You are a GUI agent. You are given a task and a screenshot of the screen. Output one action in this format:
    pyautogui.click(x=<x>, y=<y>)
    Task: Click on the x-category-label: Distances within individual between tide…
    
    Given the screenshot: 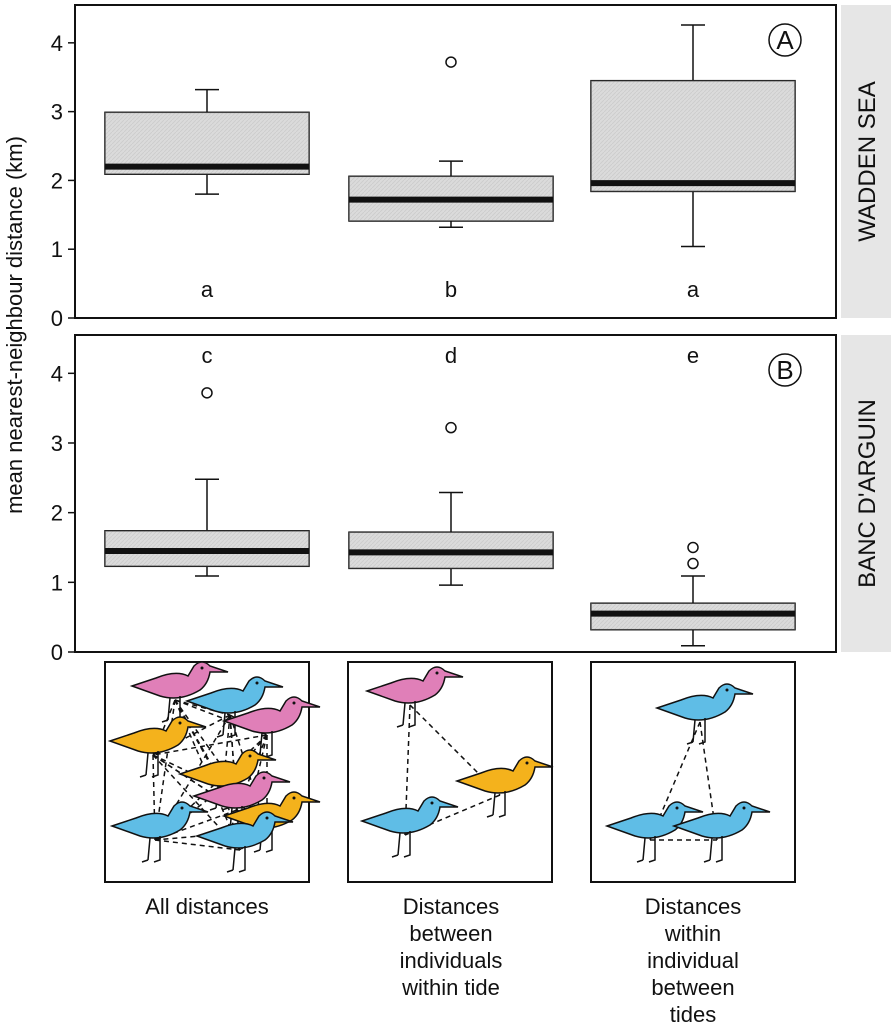 What is the action you would take?
    pyautogui.click(x=693, y=960)
    